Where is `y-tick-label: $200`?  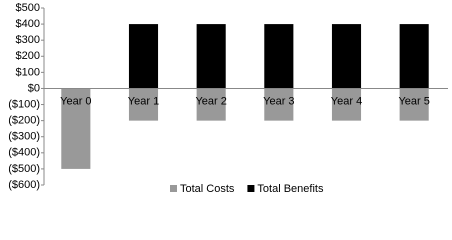
y-tick-label: $200 is located at coordinates (28, 56).